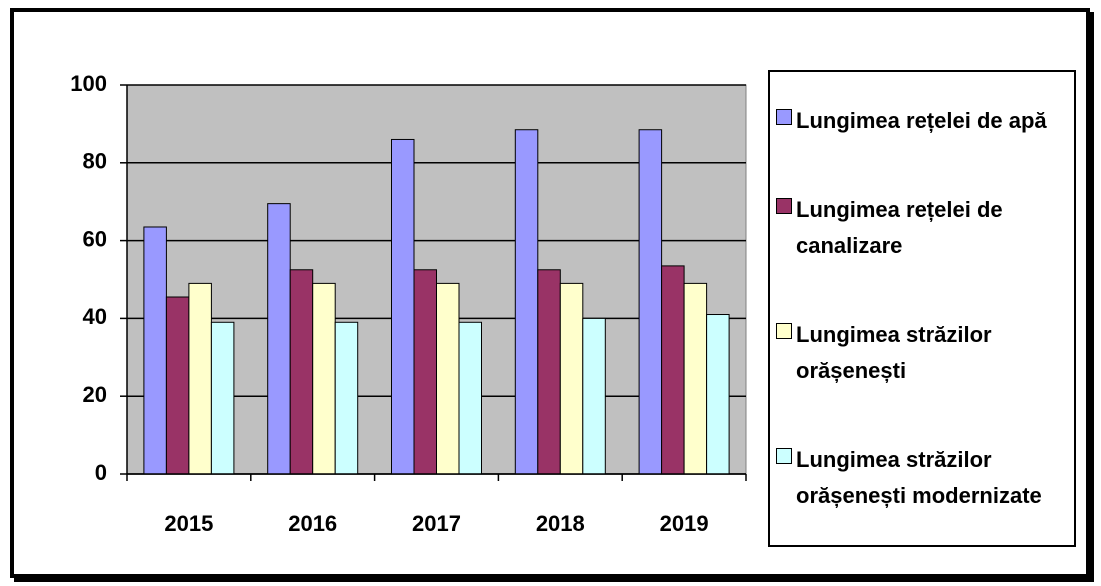 This screenshot has width=1101, height=586. What do you see at coordinates (88, 83) in the screenshot?
I see `y-tick-label: 100` at bounding box center [88, 83].